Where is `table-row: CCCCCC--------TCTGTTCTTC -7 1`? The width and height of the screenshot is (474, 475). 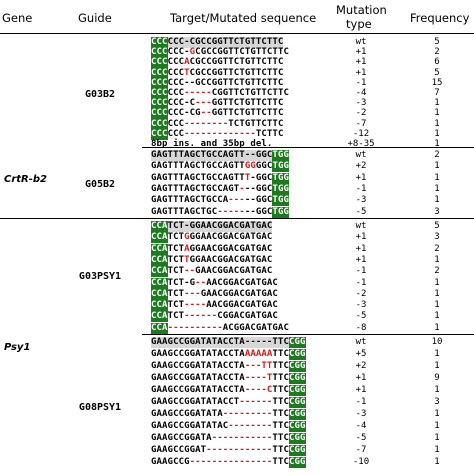 table-row: CCCCCC--------TCTGTTCTTC -7 1 is located at coordinates (237, 124).